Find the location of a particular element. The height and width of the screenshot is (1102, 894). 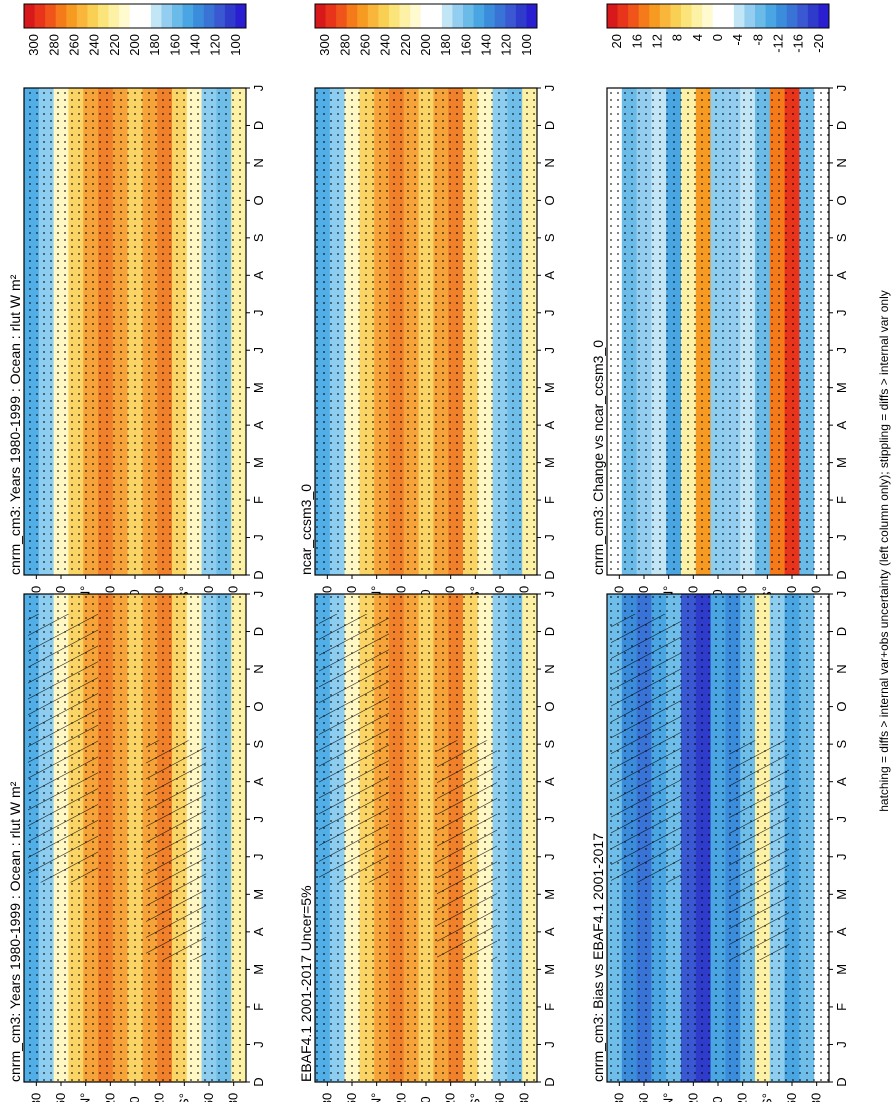

colorbar-label: 100 is located at coordinates (235, 45).